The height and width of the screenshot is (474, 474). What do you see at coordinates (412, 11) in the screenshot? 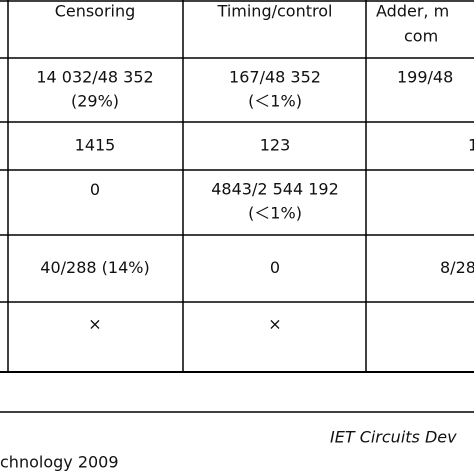
I see `header-cell: Adder, m` at bounding box center [412, 11].